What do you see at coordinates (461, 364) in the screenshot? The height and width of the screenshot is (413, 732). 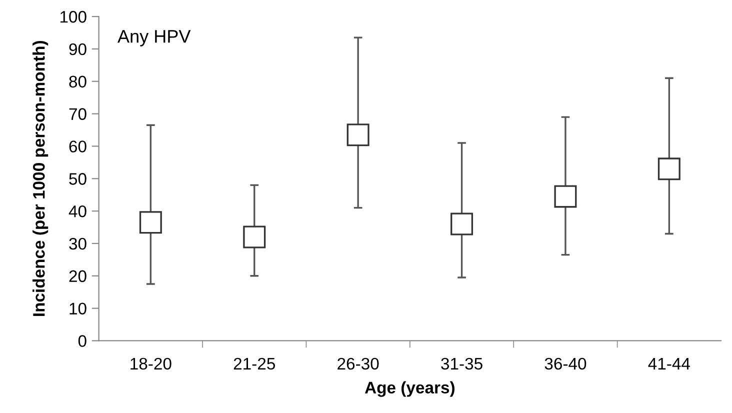 I see `x-tick-label: 31-35` at bounding box center [461, 364].